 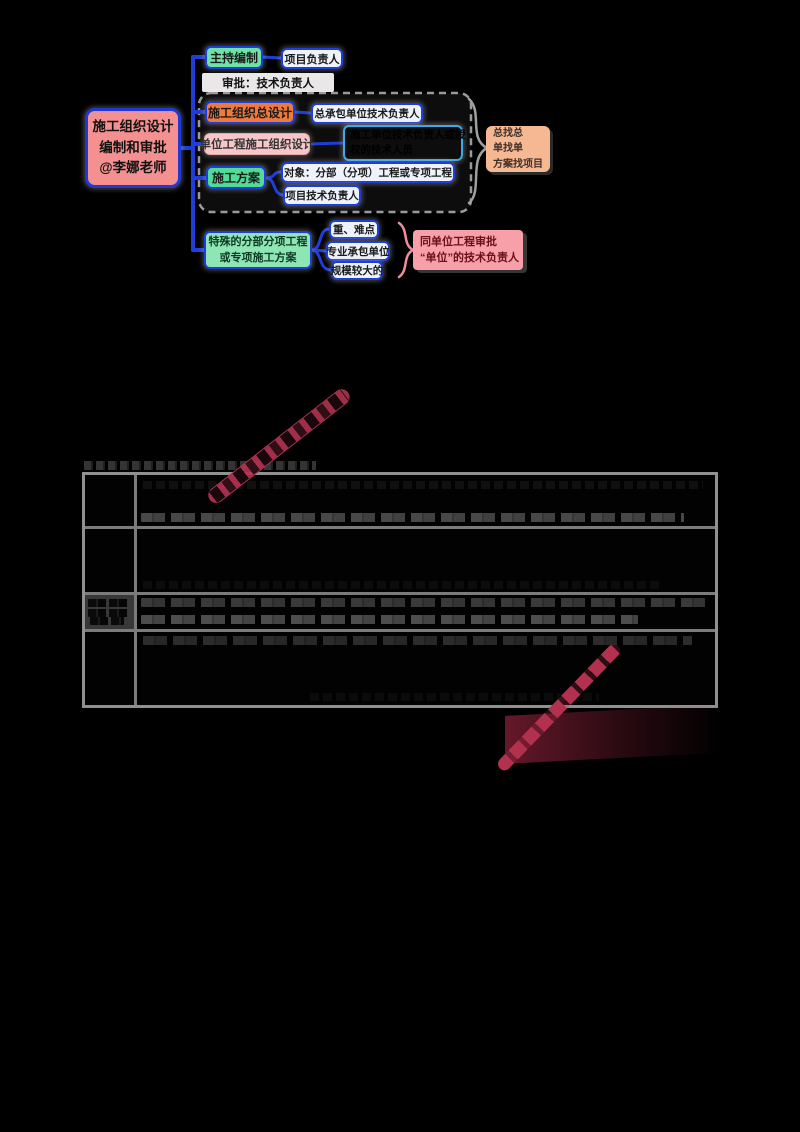 What do you see at coordinates (358, 251) in the screenshot?
I see `node-special-item-2: 专业承包单位` at bounding box center [358, 251].